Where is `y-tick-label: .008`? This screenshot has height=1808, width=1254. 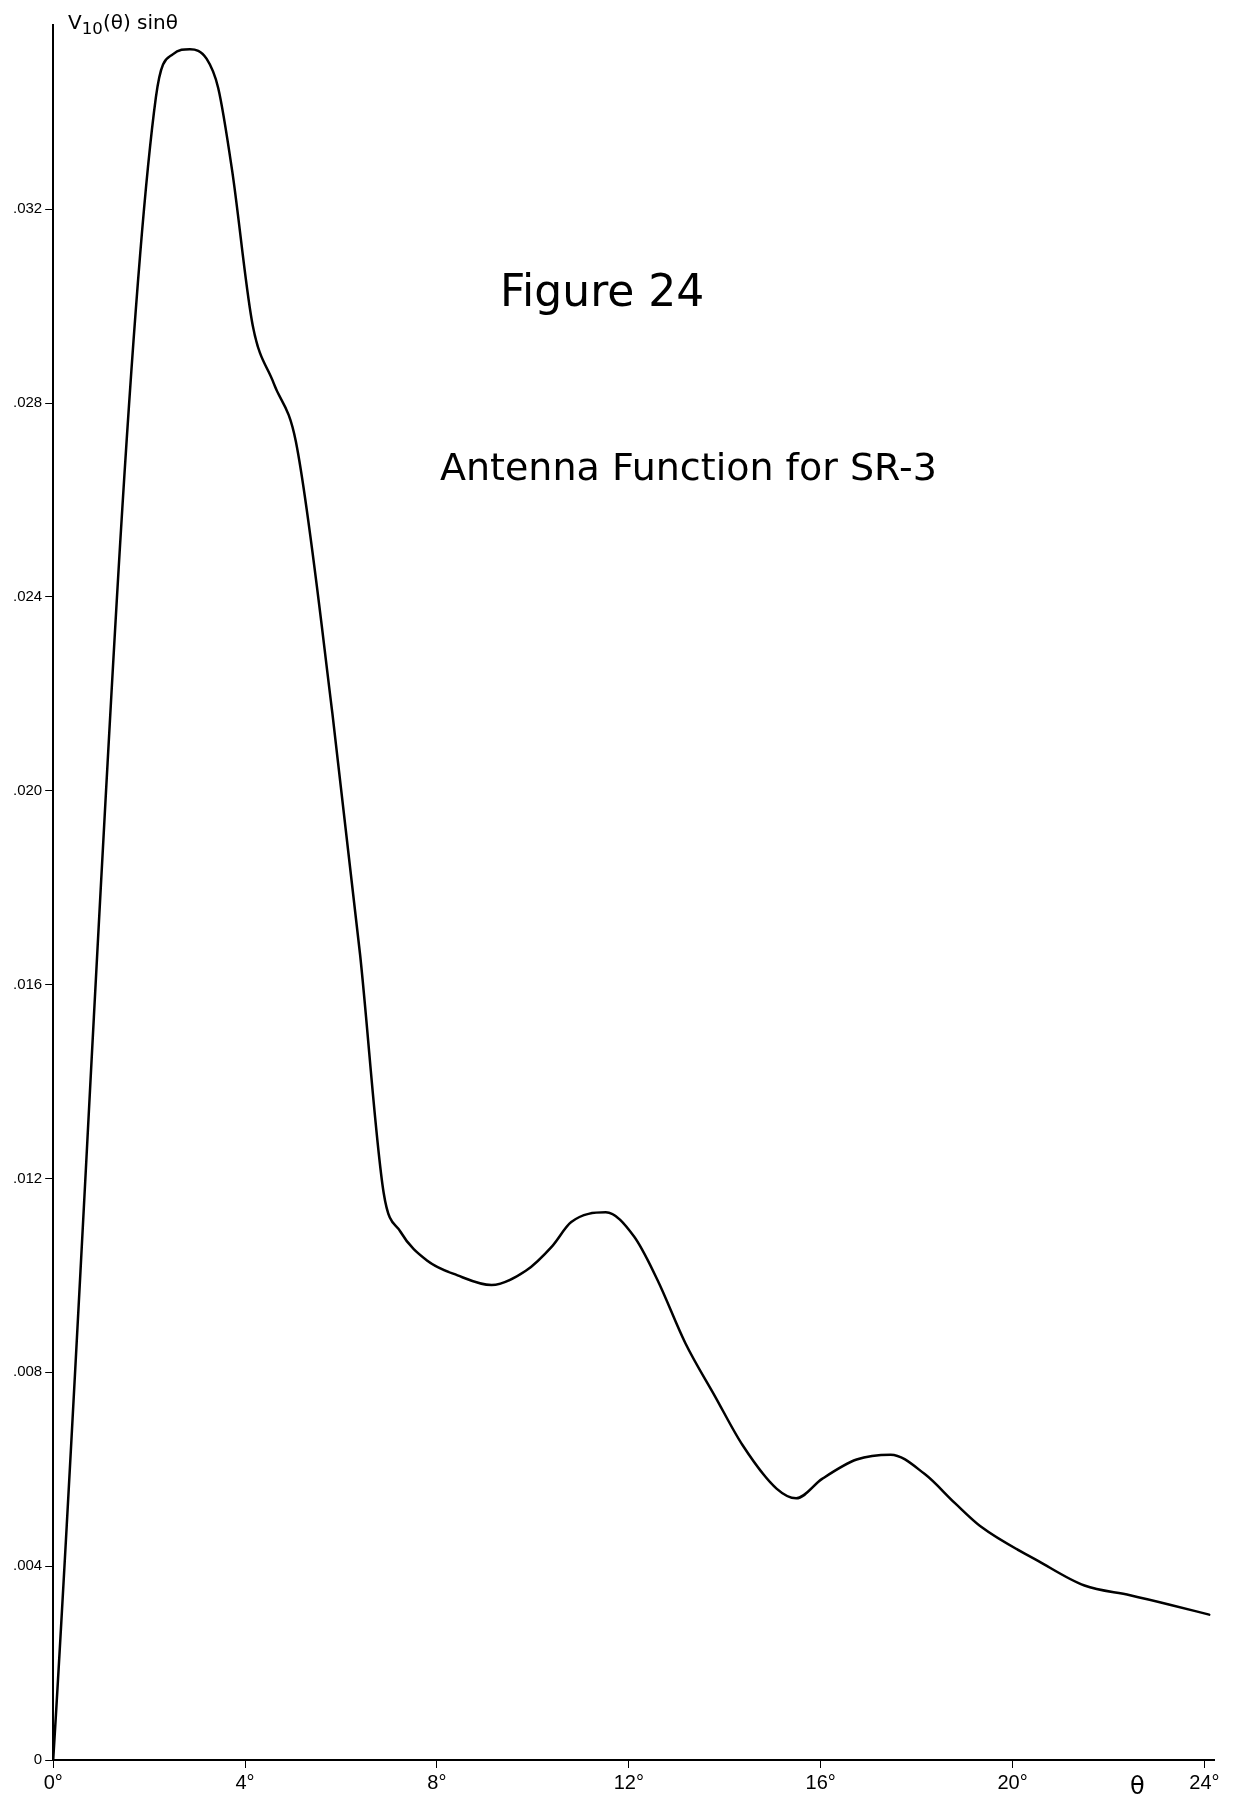 y-tick-label: .008 is located at coordinates (27, 1371).